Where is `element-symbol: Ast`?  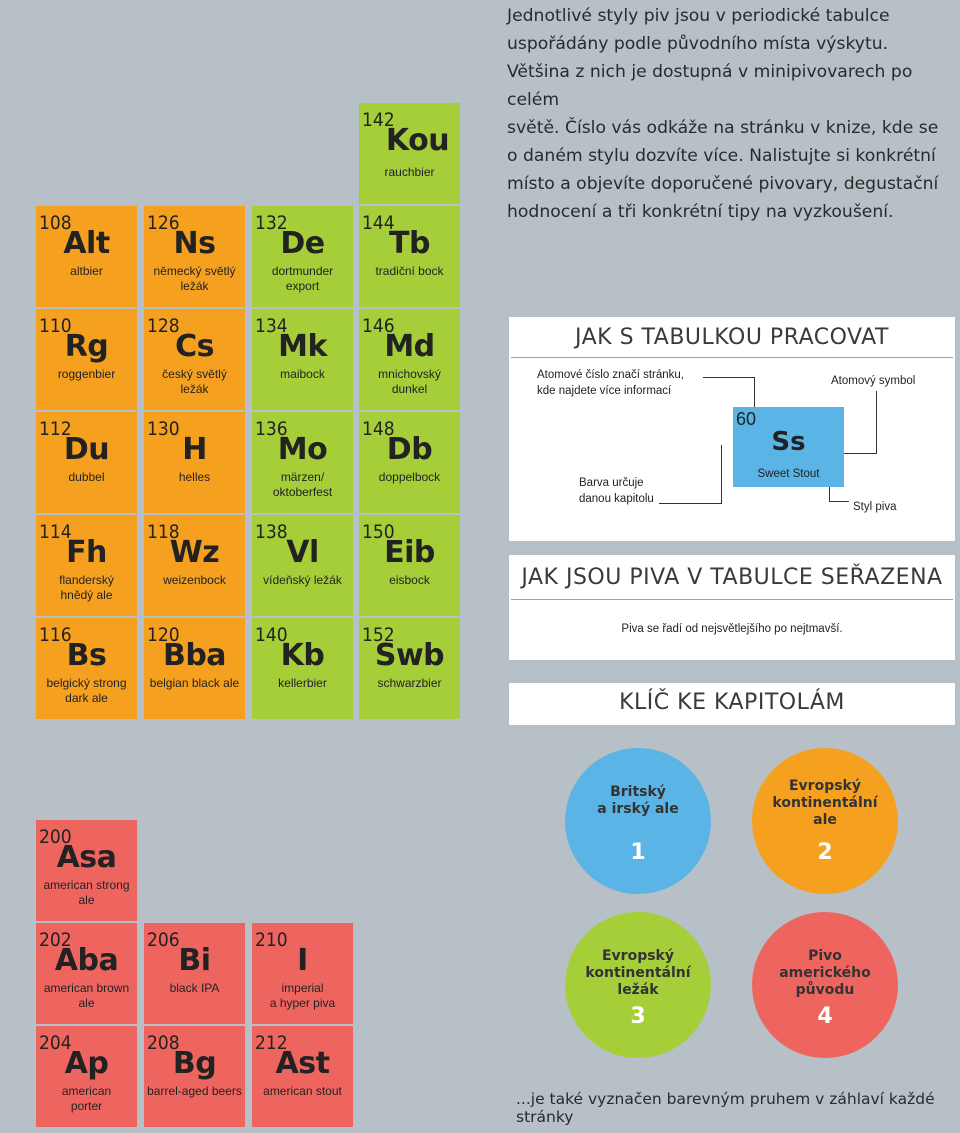
element-symbol: Ast is located at coordinates (302, 1063).